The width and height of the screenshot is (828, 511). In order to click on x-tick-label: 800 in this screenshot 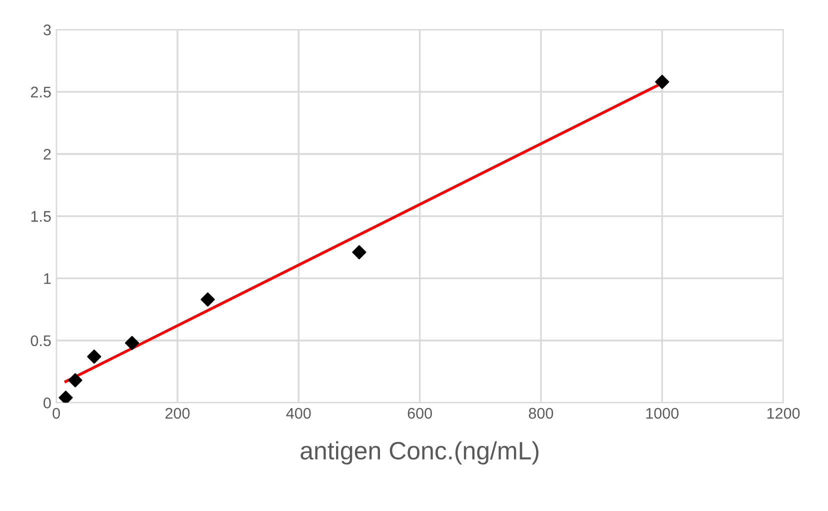, I will do `click(541, 413)`.